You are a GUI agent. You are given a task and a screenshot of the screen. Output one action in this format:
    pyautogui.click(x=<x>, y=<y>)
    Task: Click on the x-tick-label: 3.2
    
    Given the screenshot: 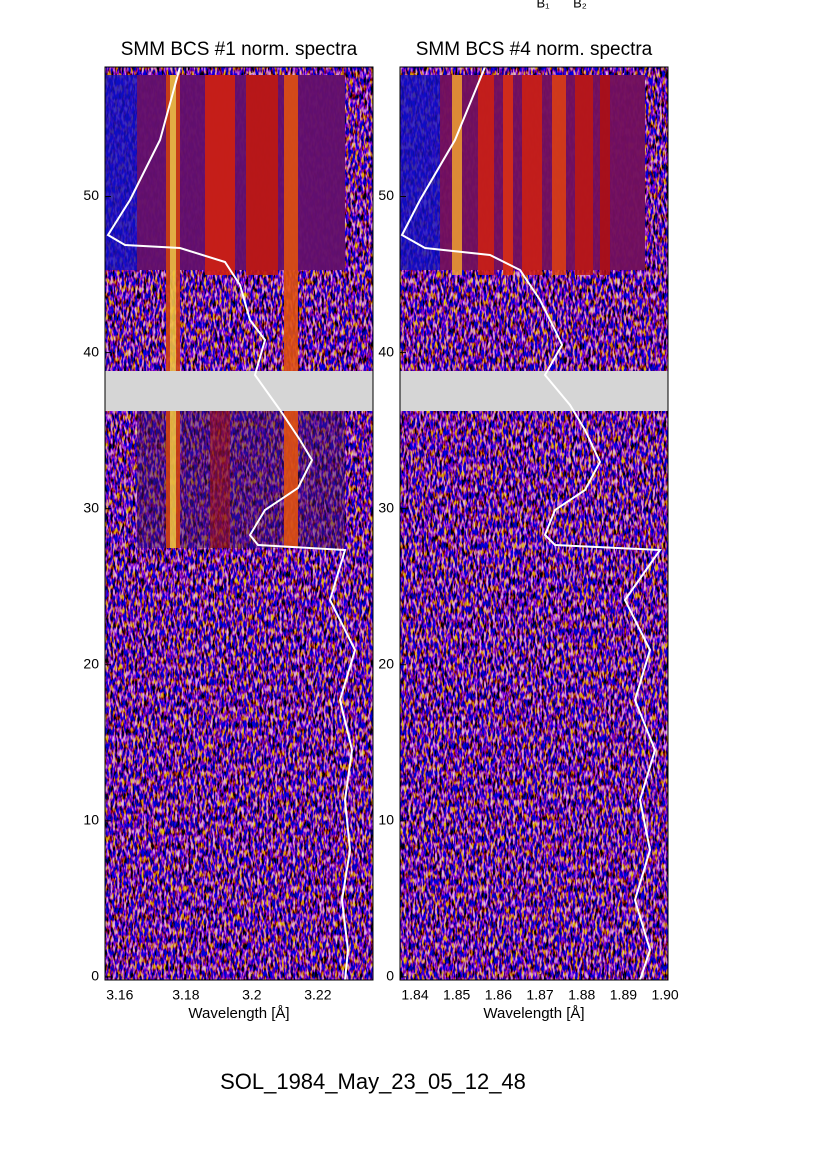 What is the action you would take?
    pyautogui.click(x=252, y=995)
    